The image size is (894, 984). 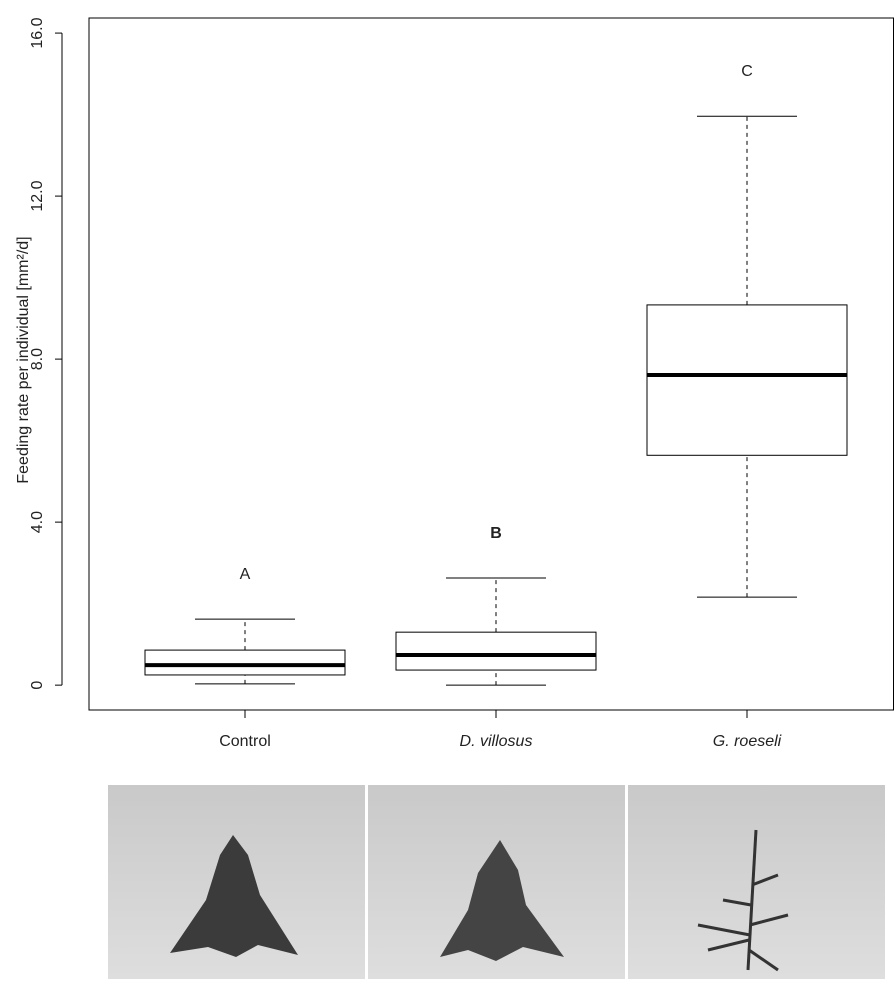 What do you see at coordinates (37, 195) in the screenshot?
I see `y-tick-label: 12.0` at bounding box center [37, 195].